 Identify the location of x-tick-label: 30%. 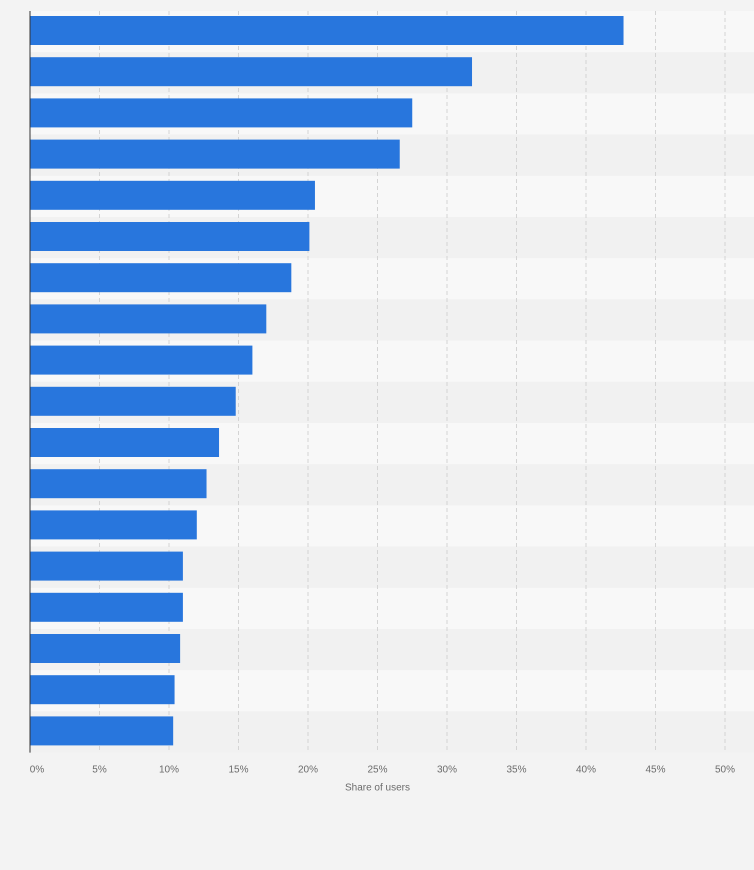
(447, 770).